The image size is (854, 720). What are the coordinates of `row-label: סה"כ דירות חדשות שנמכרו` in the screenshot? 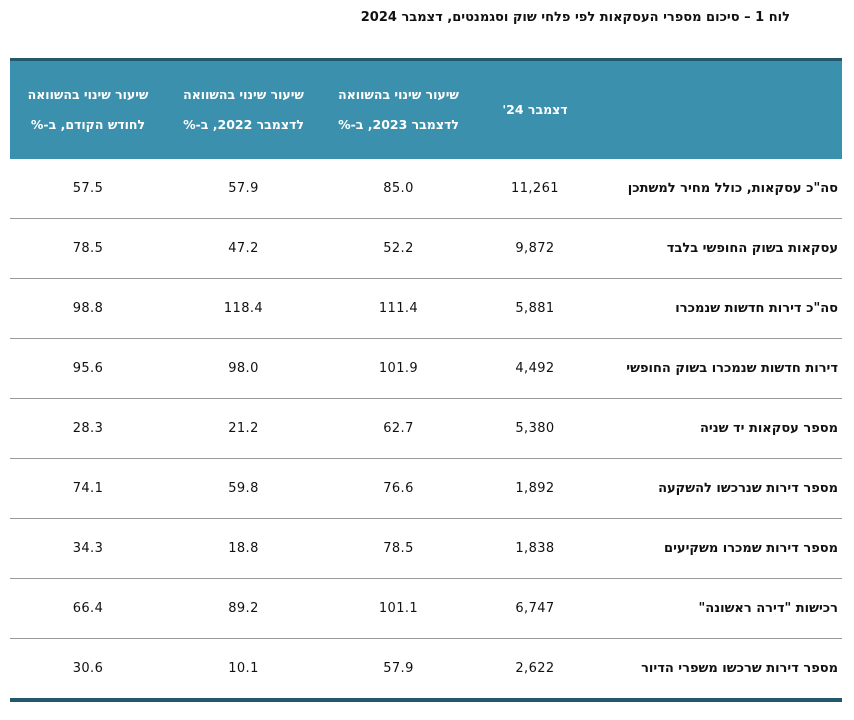 It's located at (718, 308).